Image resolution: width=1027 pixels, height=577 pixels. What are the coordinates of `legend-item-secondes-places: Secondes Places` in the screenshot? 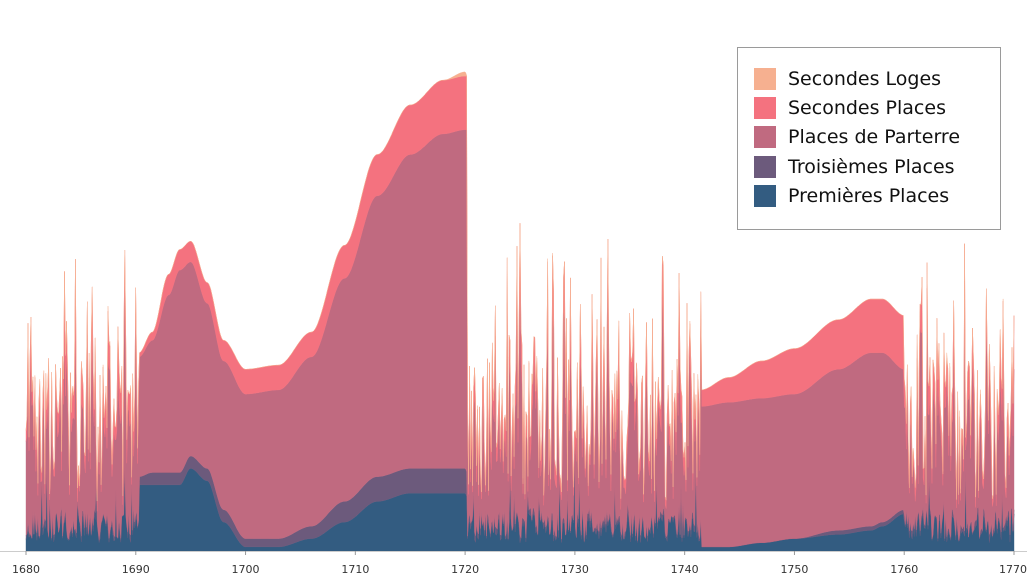 It's located at (877, 107).